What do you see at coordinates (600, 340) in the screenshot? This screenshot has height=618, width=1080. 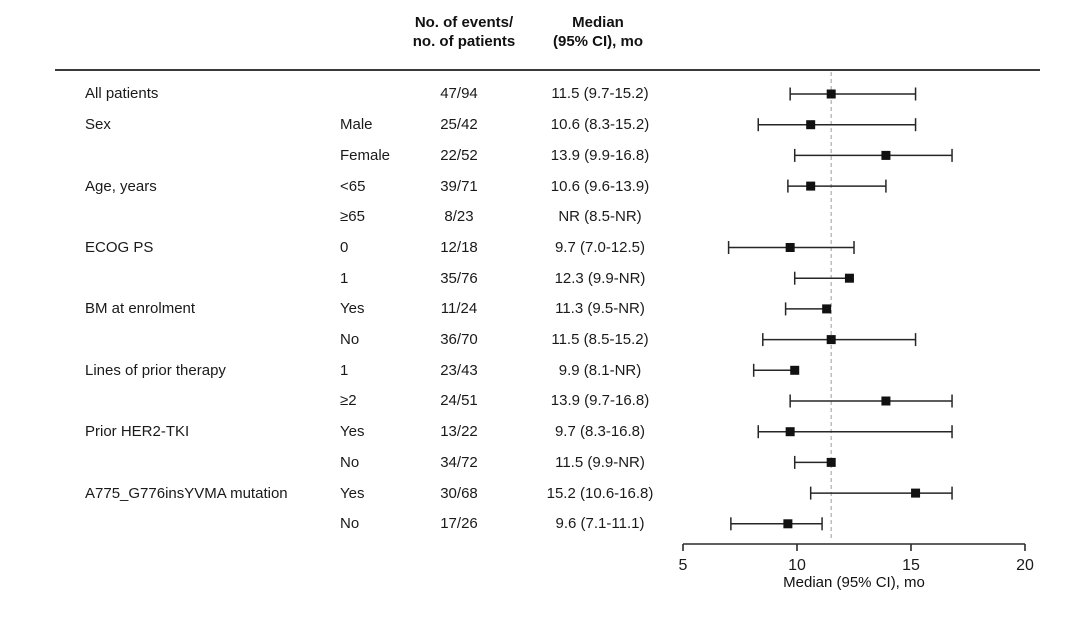 I see `median-ci-text: 11.5 (8.5-15.2)` at bounding box center [600, 340].